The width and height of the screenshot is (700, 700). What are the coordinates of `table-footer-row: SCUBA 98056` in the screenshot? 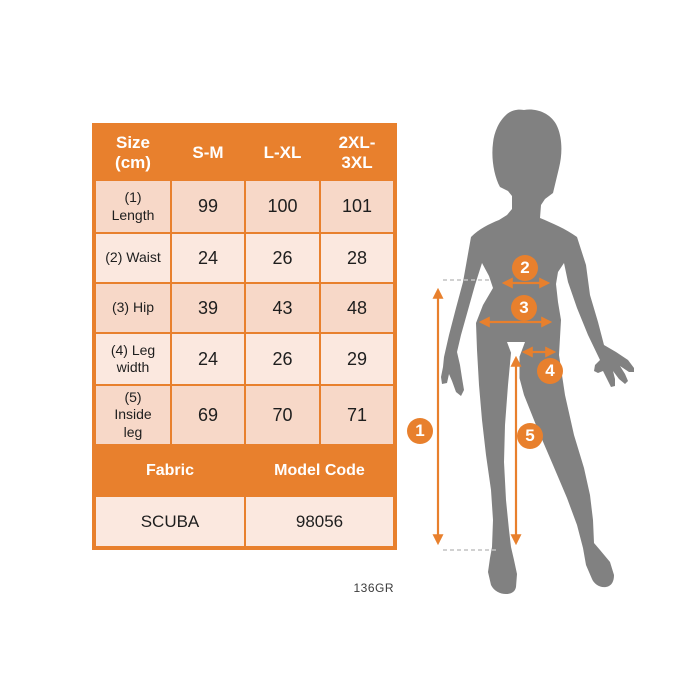 It's located at (244, 522).